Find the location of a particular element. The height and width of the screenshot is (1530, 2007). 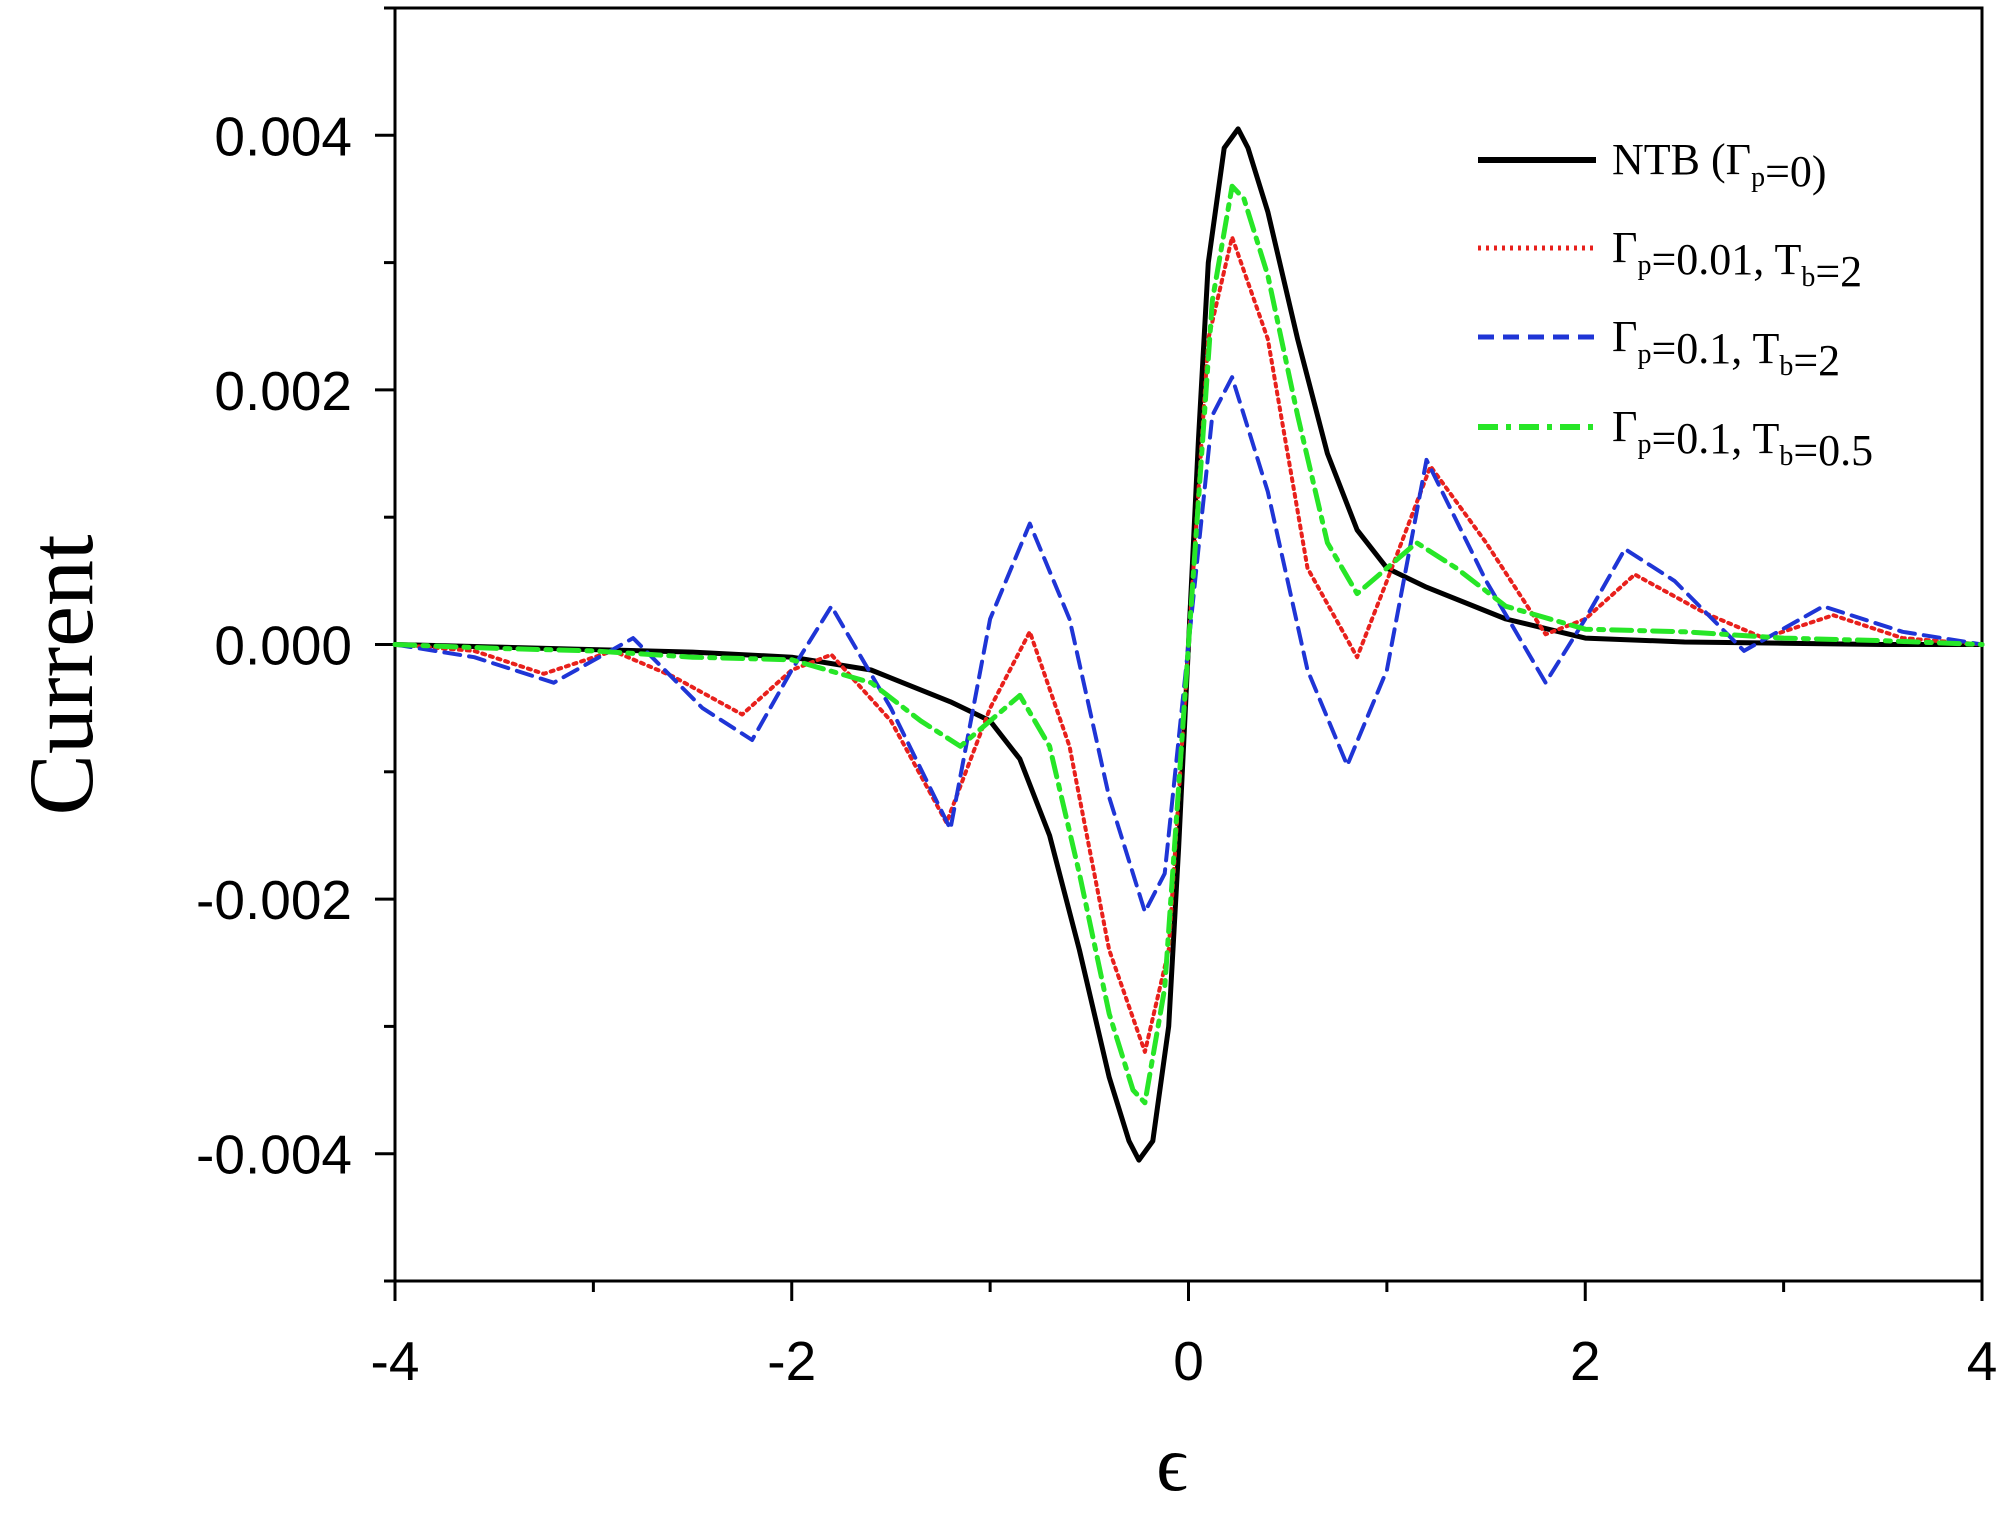

legend-label-4: Γp=0.1, Tb=0.5 is located at coordinates (1742, 438).